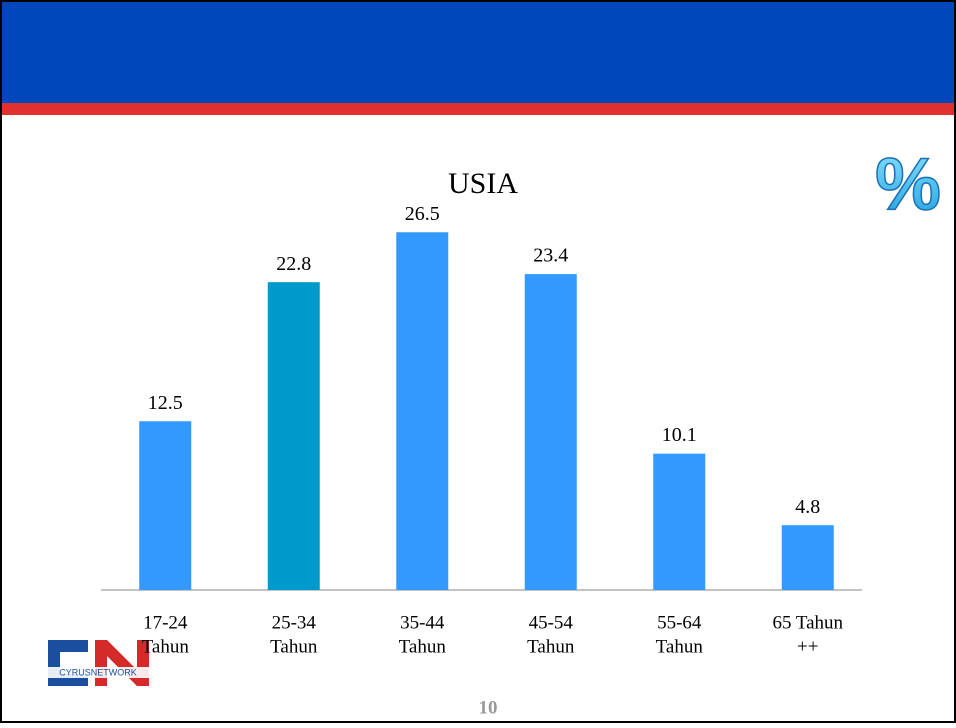 This screenshot has height=728, width=956. Describe the element at coordinates (294, 622) in the screenshot. I see `x-tick-label: 25-34` at that location.